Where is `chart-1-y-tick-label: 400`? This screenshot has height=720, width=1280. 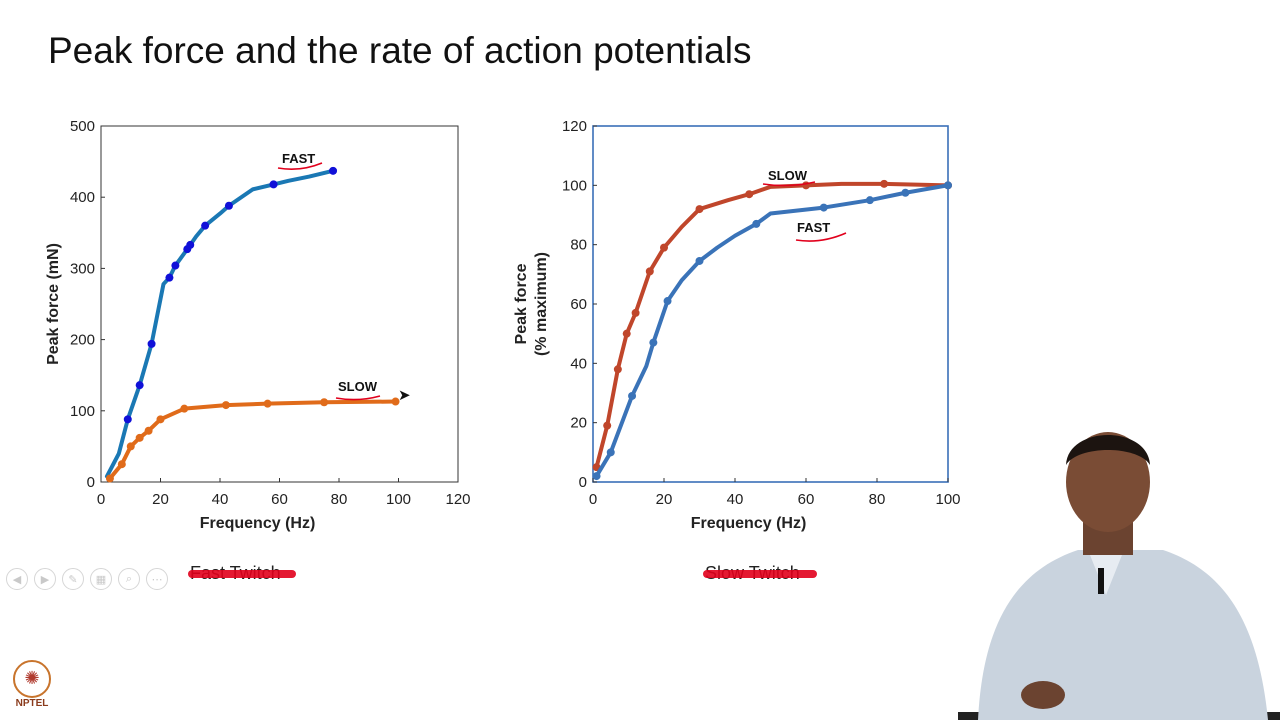
chart-1-y-tick-label: 400 is located at coordinates (82, 197).